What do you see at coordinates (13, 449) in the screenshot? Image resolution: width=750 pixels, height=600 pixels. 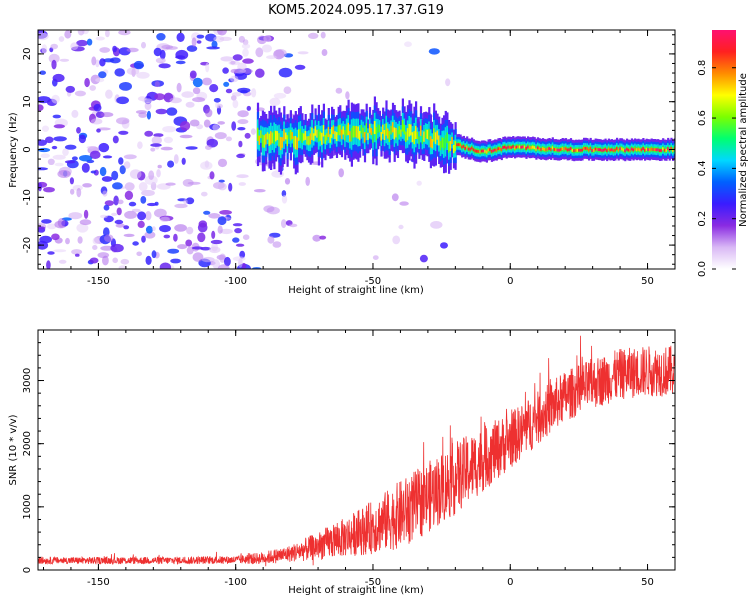 I see `snr-y-label: SNR (10 * v/v)` at bounding box center [13, 449].